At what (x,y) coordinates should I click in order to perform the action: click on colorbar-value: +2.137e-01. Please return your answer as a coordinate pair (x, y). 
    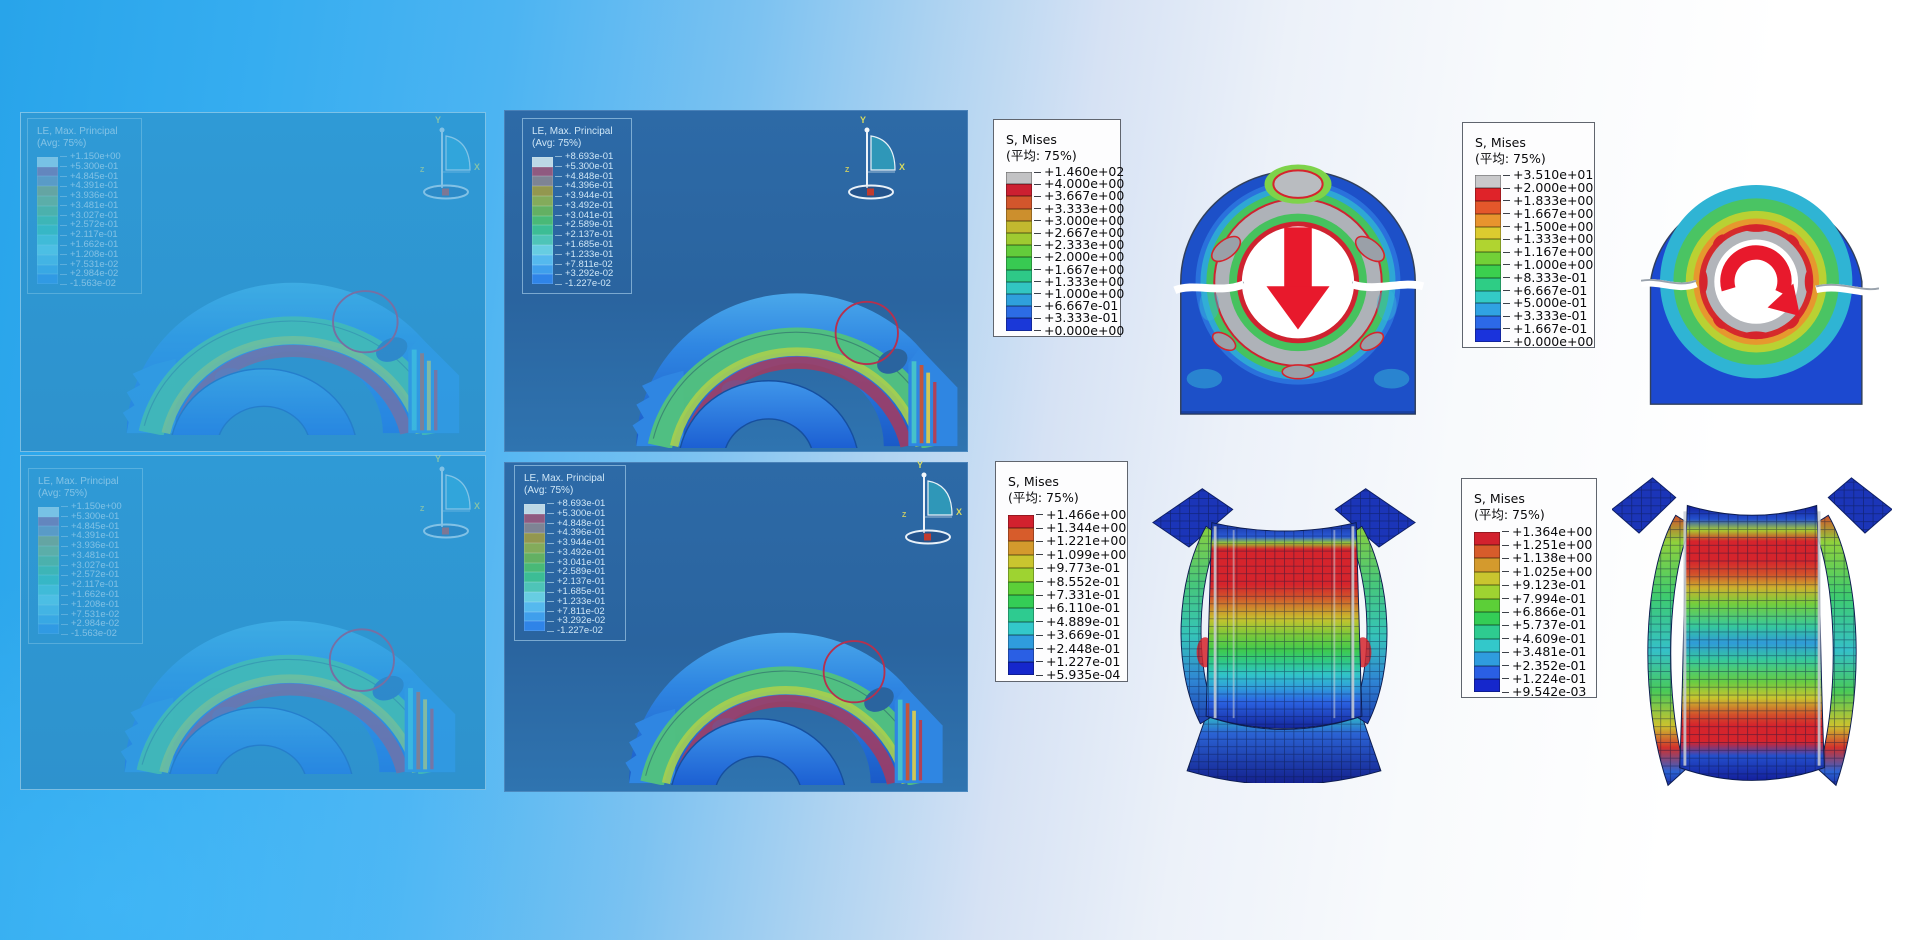
    Looking at the image, I should click on (583, 234).